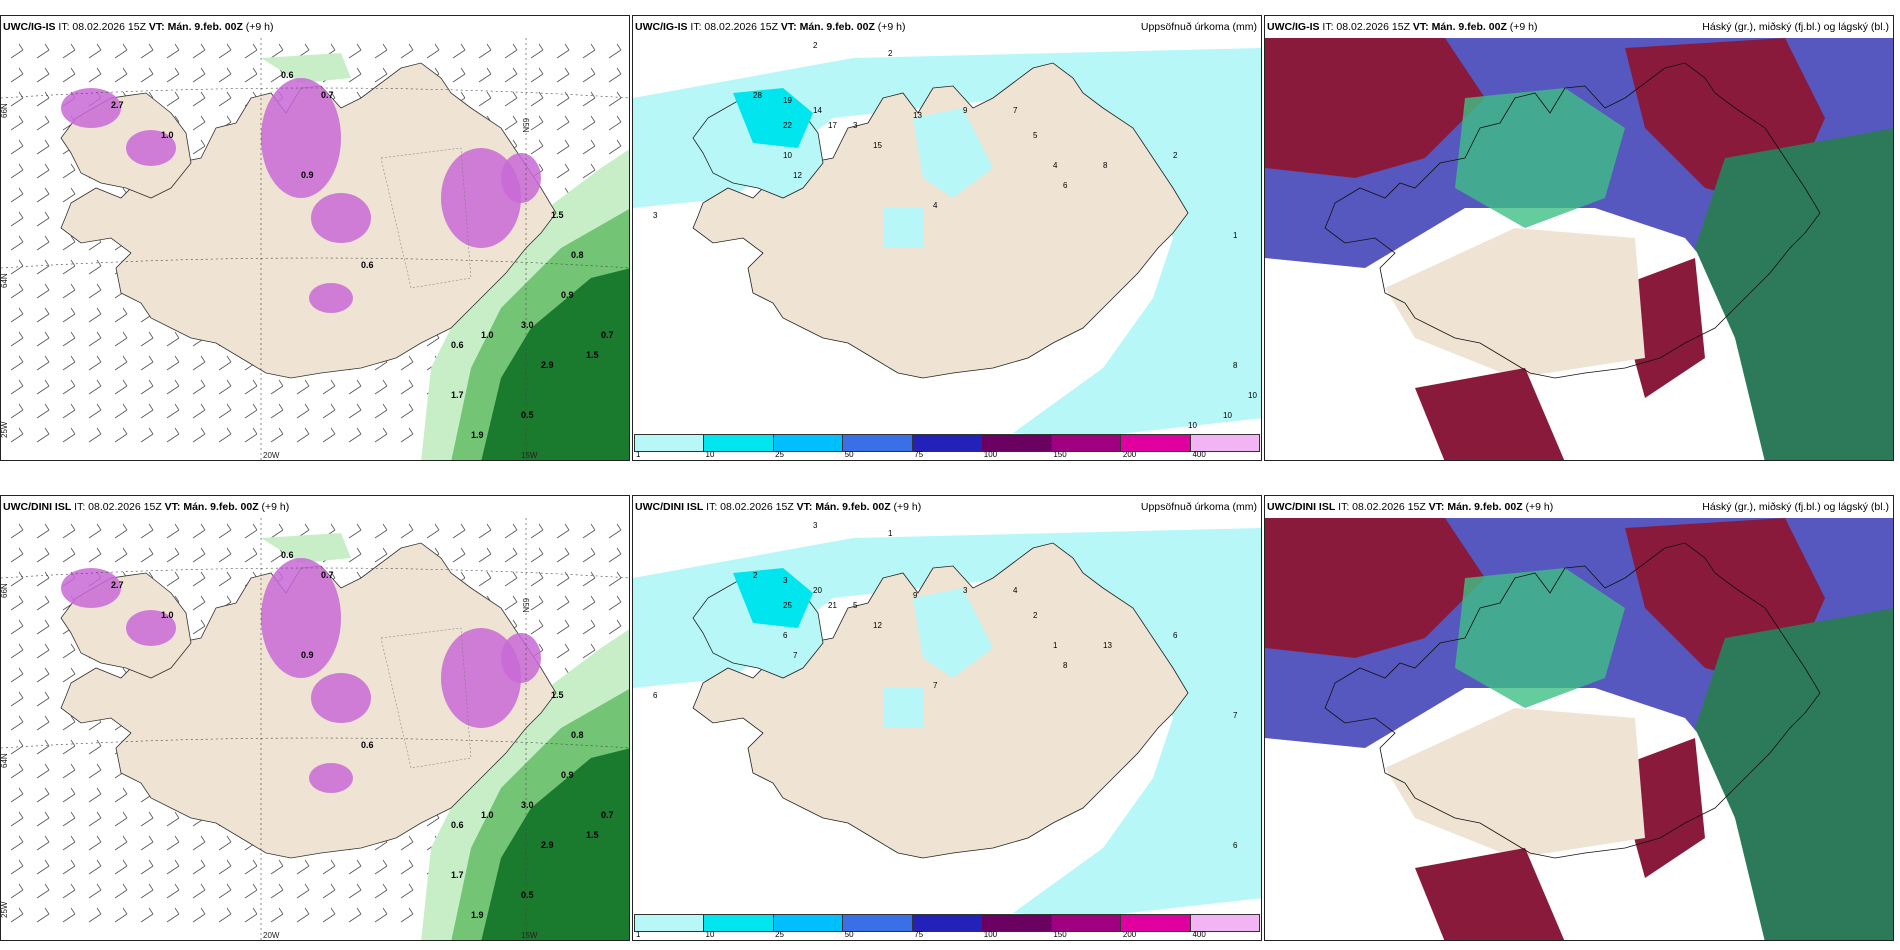 The height and width of the screenshot is (950, 1900). Describe the element at coordinates (891, 27) in the screenshot. I see `lead-time: (+9 h)` at that location.